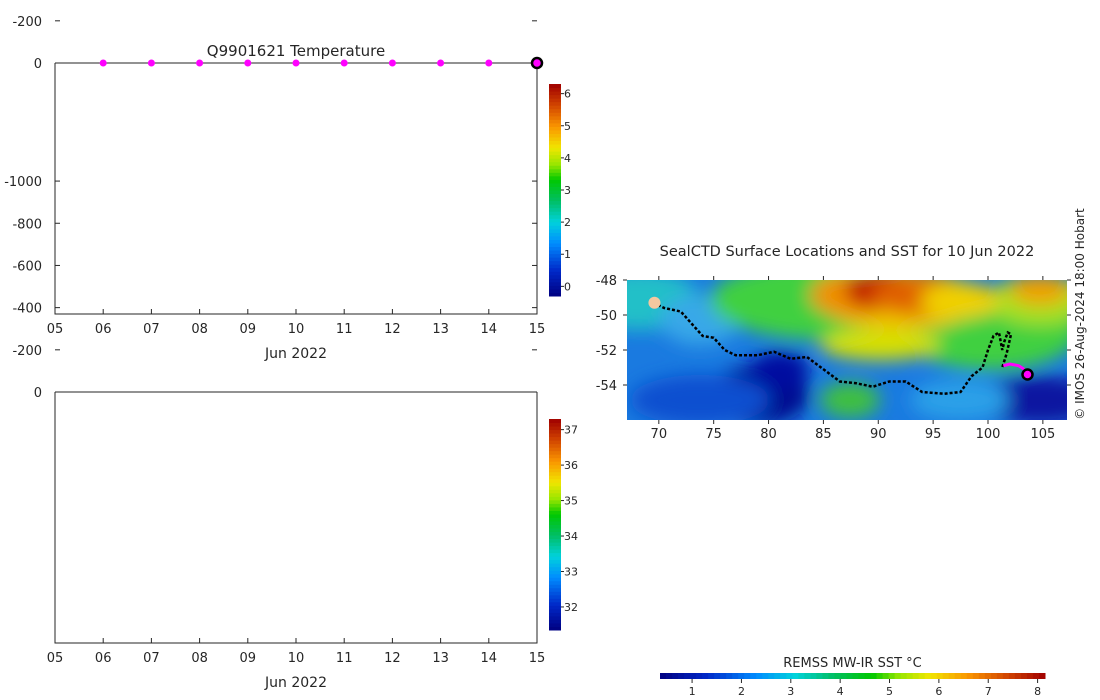 The image size is (1100, 700). What do you see at coordinates (790, 691) in the screenshot?
I see `sst-colorbar-tick-label: 3` at bounding box center [790, 691].